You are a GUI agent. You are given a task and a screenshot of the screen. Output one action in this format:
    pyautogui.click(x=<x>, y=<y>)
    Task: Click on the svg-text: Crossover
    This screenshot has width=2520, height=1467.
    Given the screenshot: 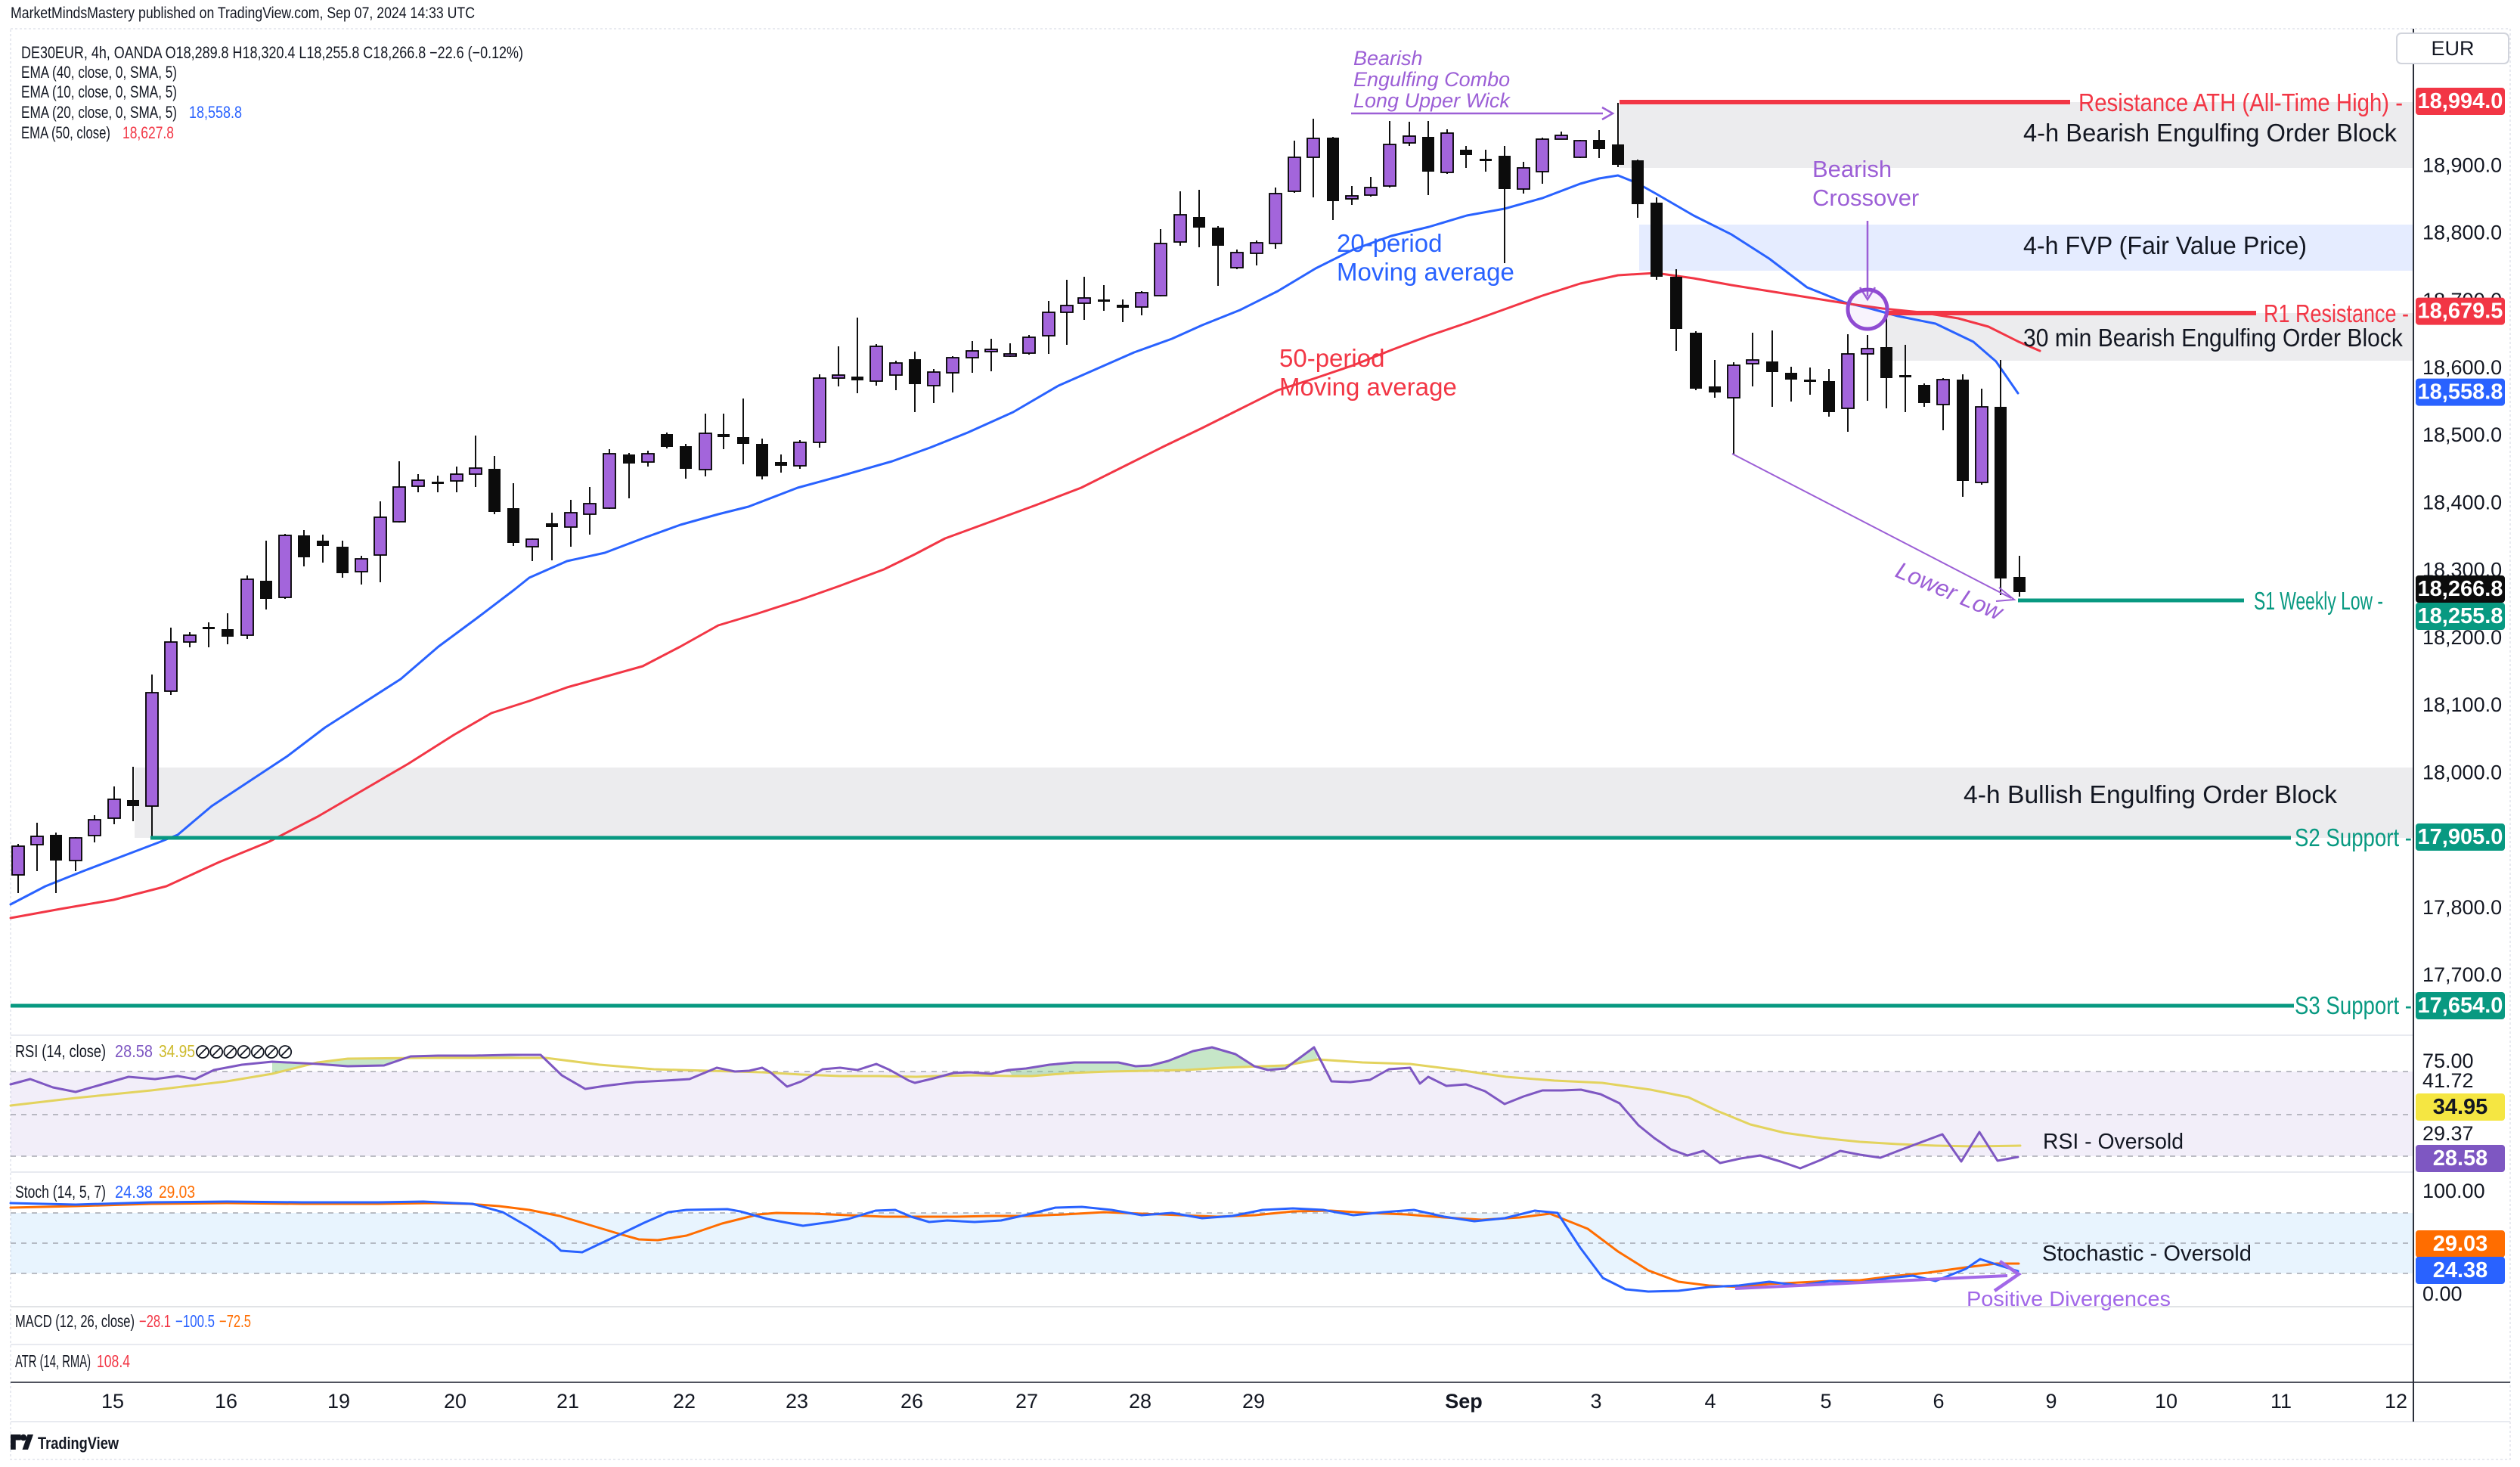 What is the action you would take?
    pyautogui.click(x=1865, y=198)
    